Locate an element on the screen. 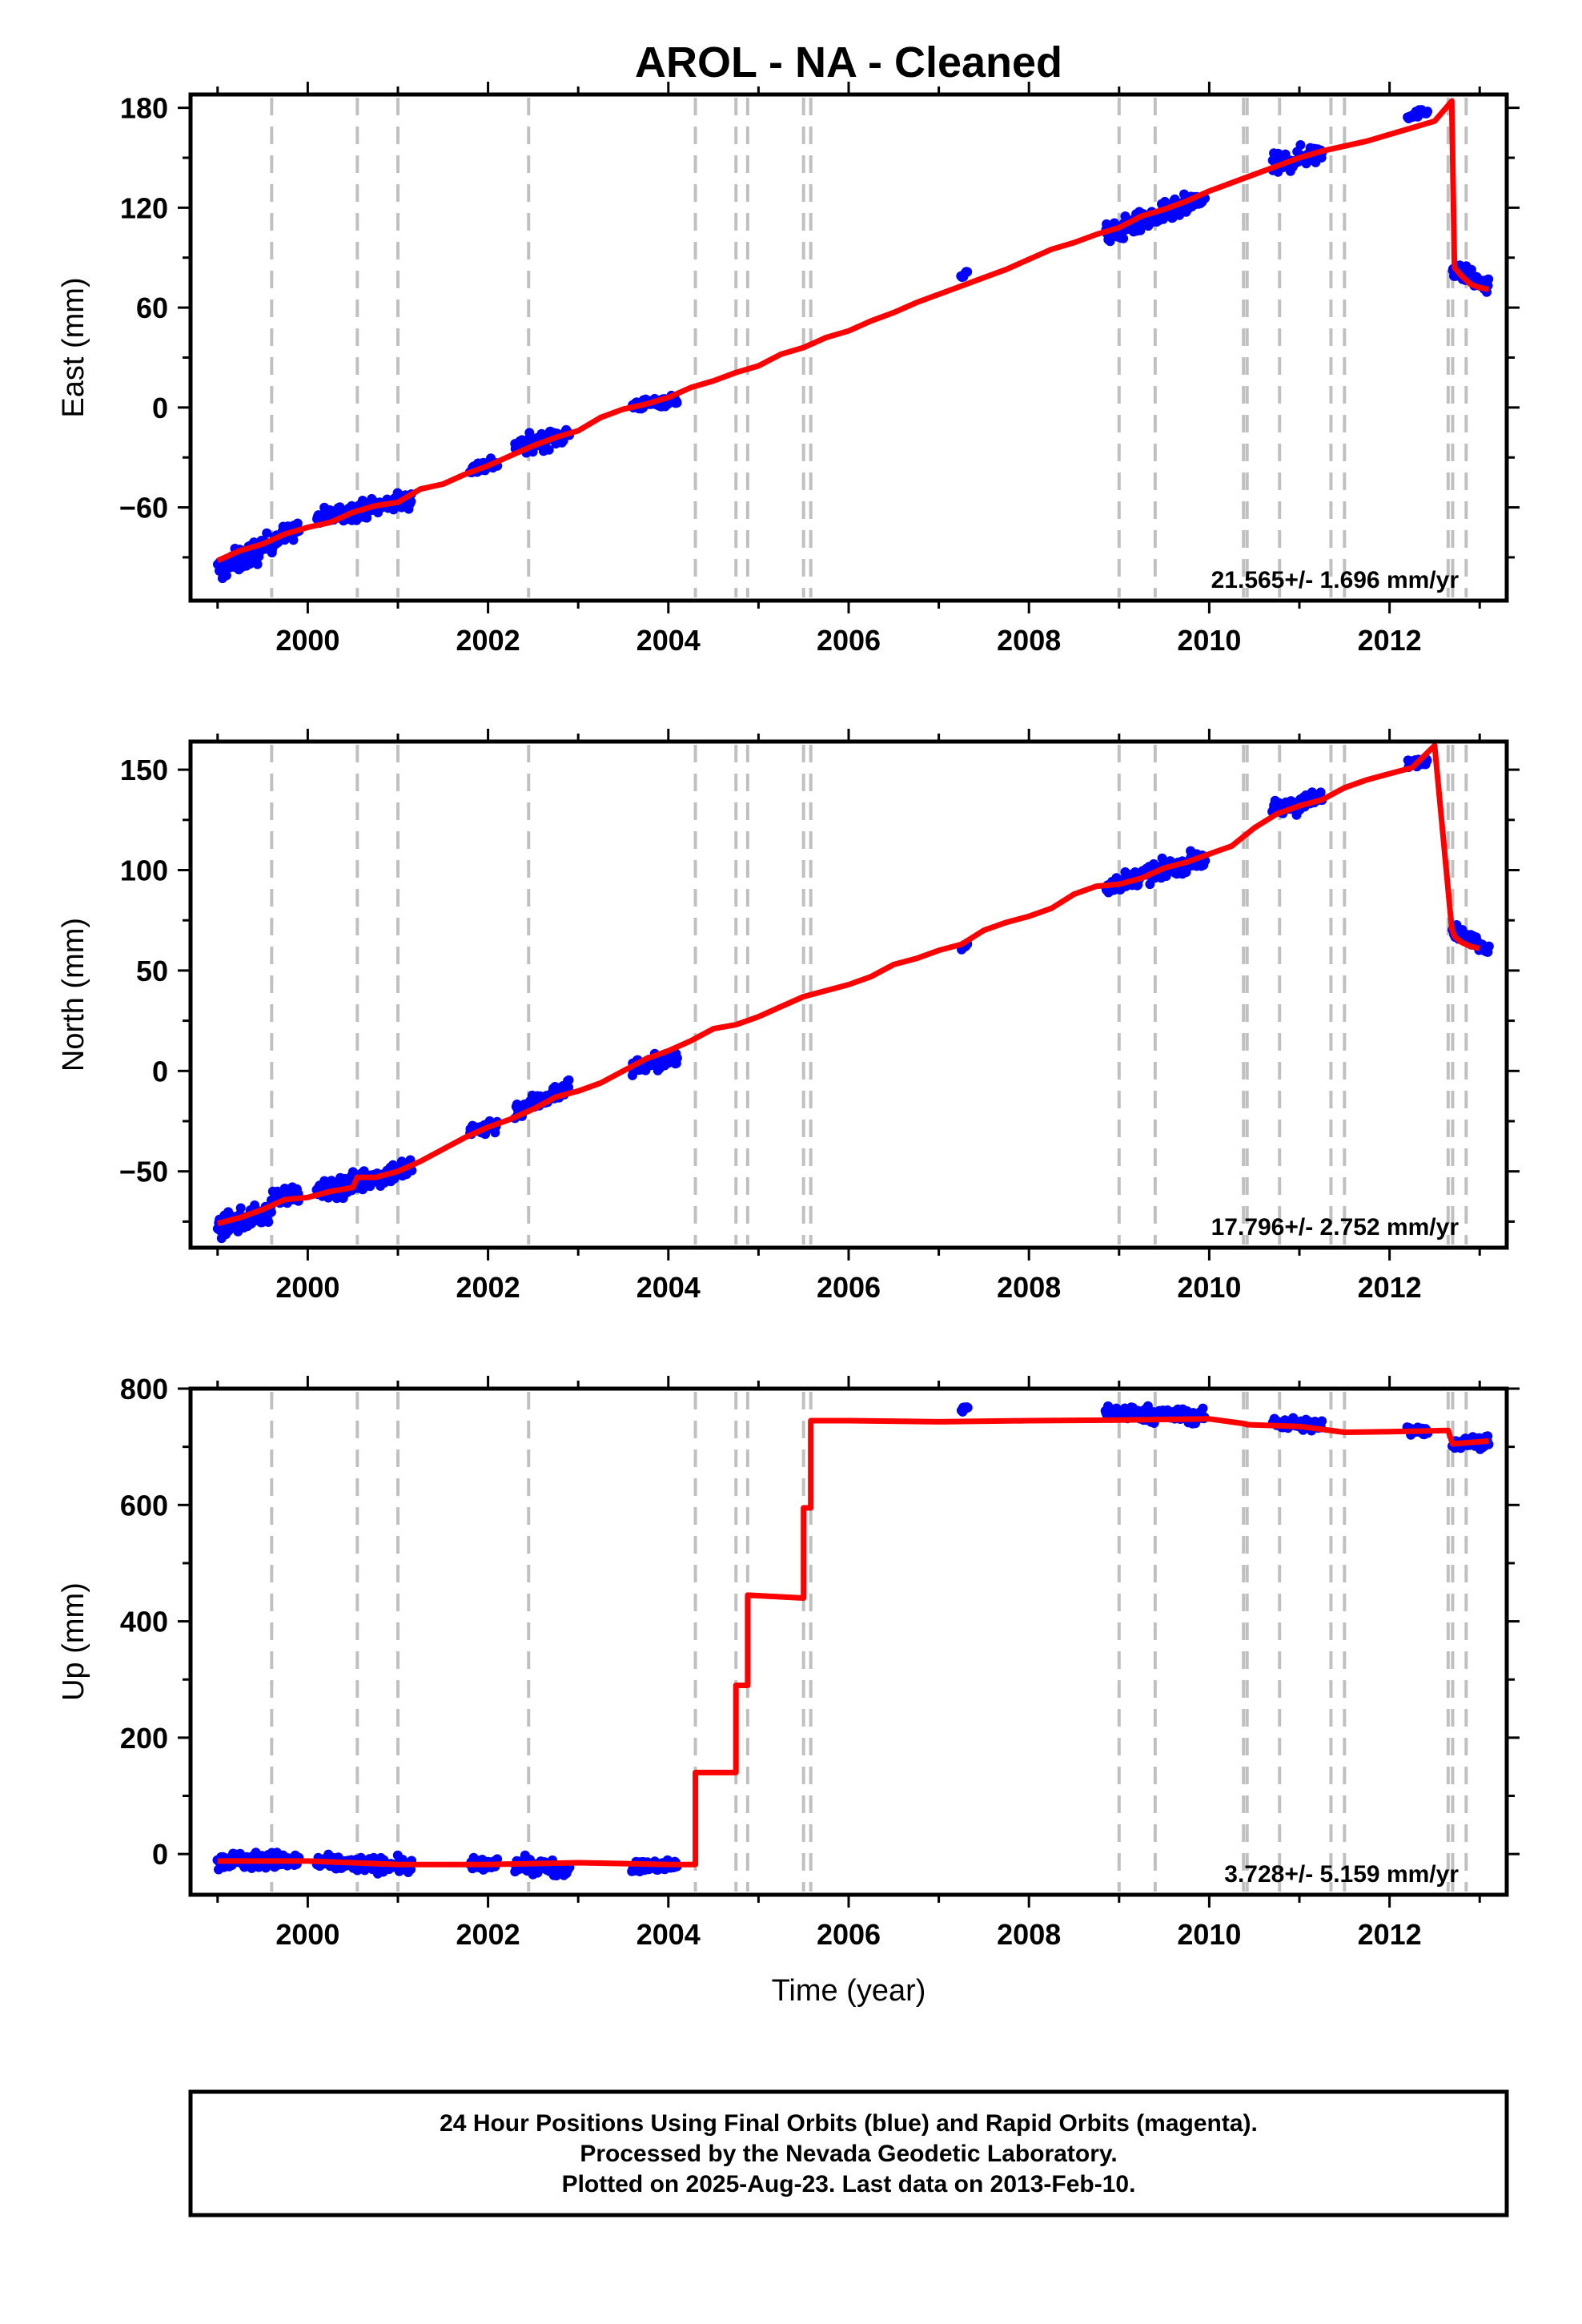  x-axis-label: Time (year) is located at coordinates (849, 1991).